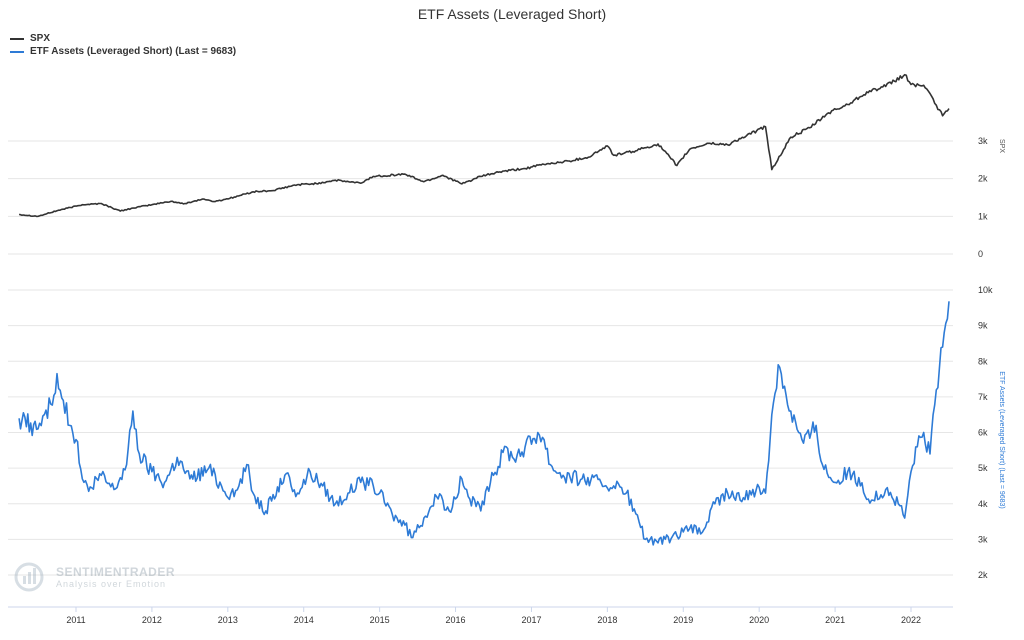 The image size is (1024, 640). I want to click on y-axis-title-top: SPX, so click(1001, 146).